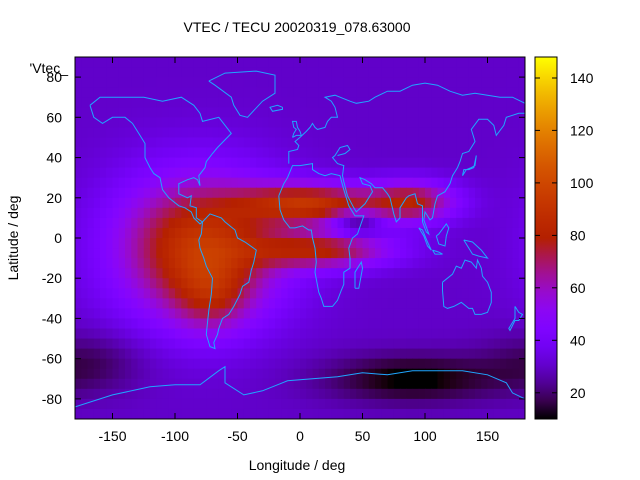 The height and width of the screenshot is (480, 640). I want to click on y-tick-label: 0, so click(58, 238).